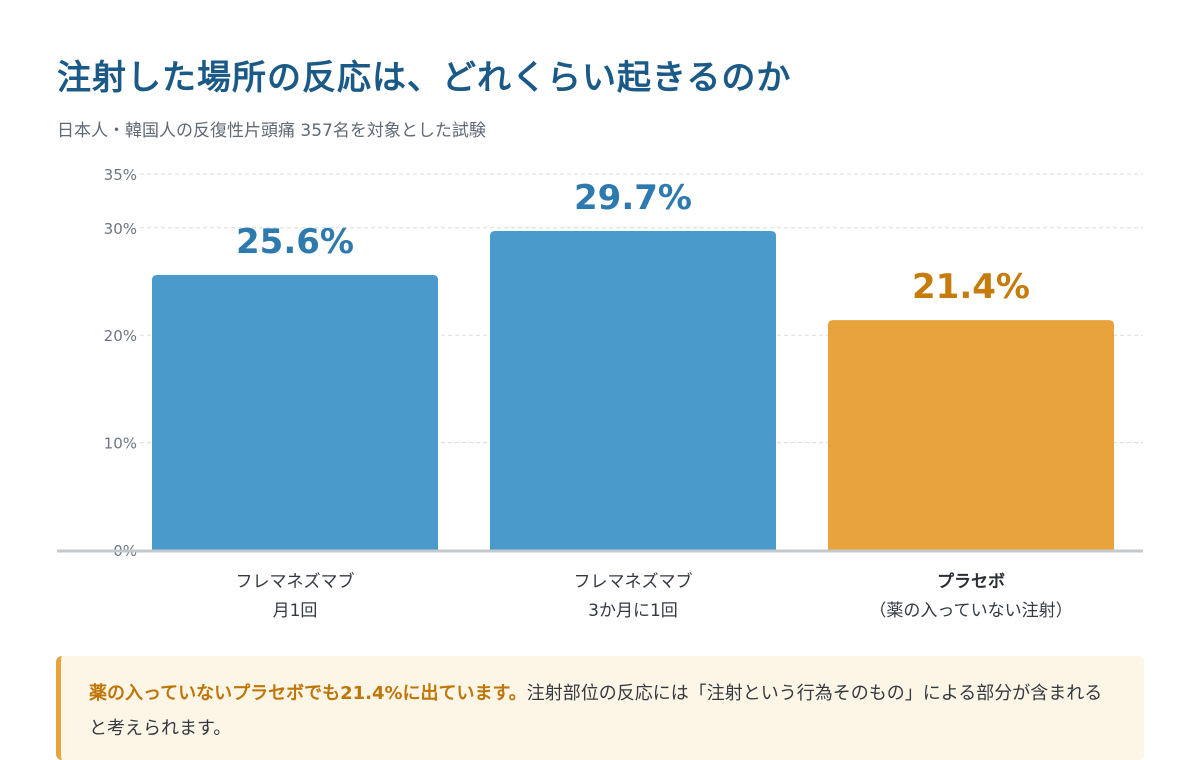 This screenshot has width=1200, height=760. Describe the element at coordinates (633, 198) in the screenshot. I see `value-label: 29.7%` at that location.